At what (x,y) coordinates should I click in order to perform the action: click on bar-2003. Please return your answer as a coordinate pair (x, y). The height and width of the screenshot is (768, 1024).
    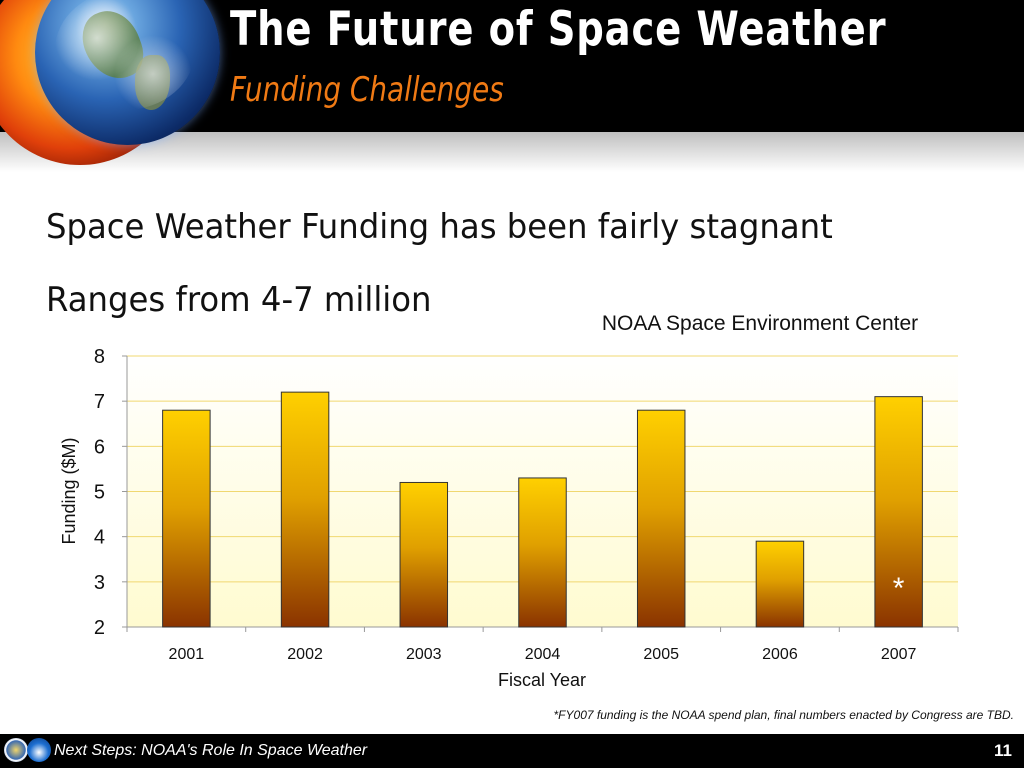
    Looking at the image, I should click on (424, 554).